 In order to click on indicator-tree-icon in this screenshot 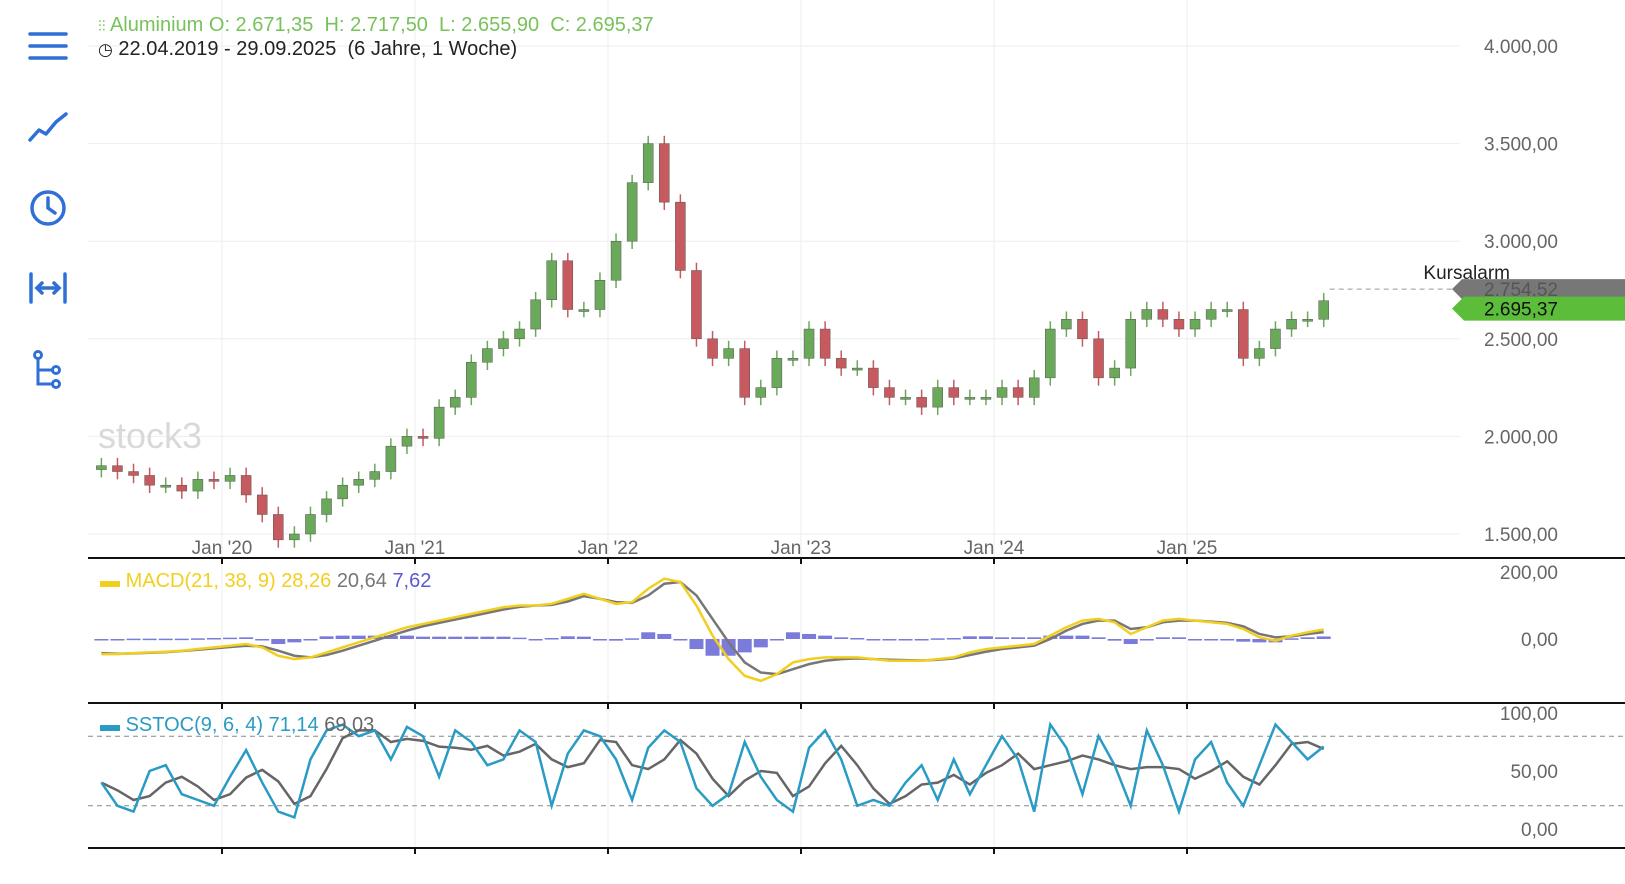, I will do `click(48, 370)`.